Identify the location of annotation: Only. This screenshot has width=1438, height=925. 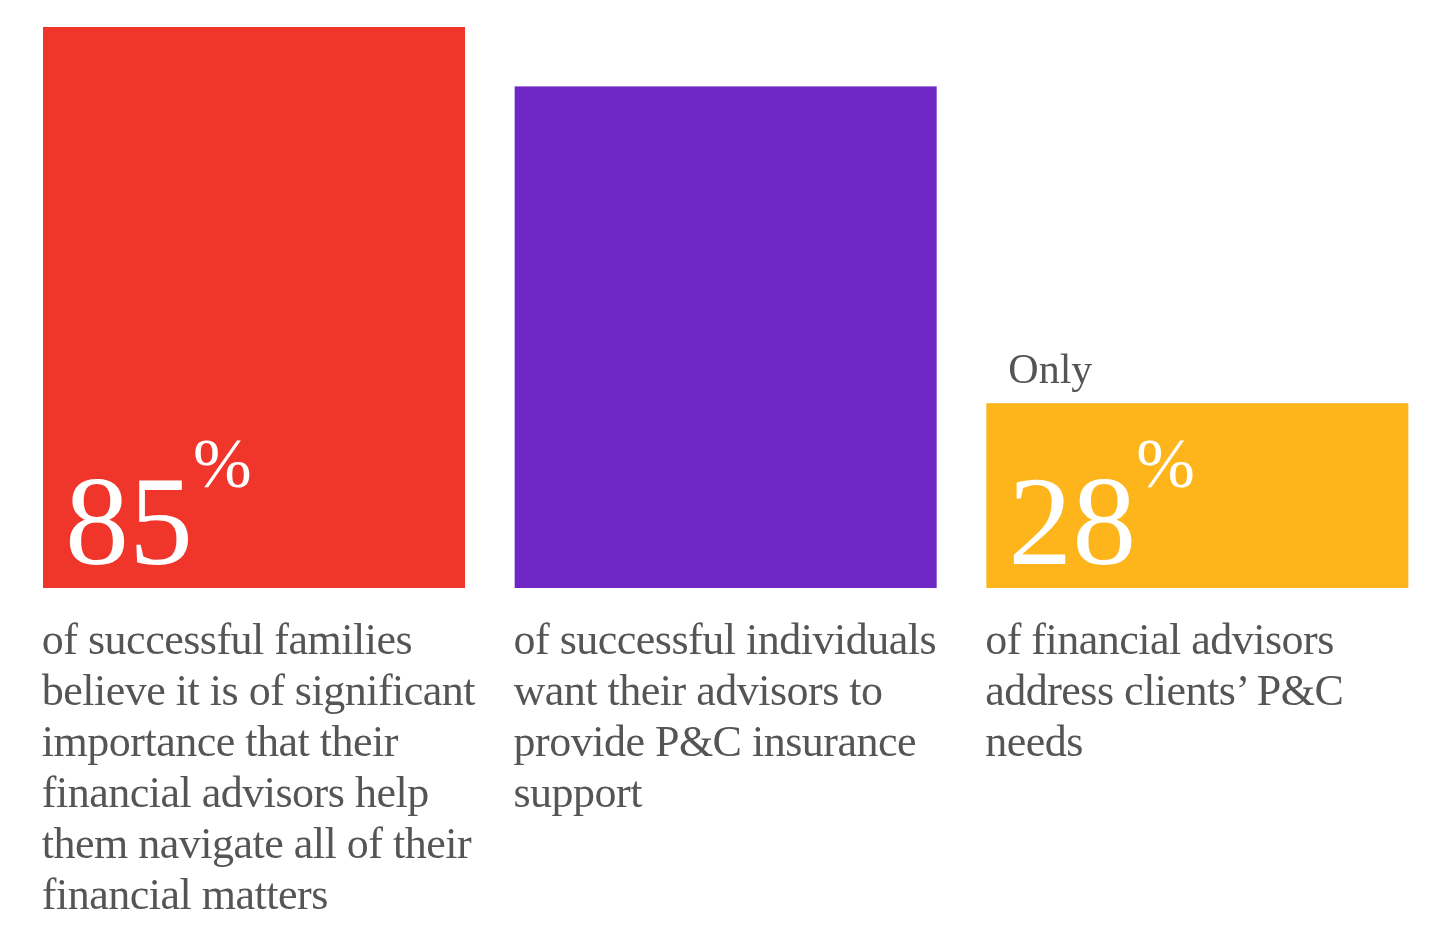
(1050, 369).